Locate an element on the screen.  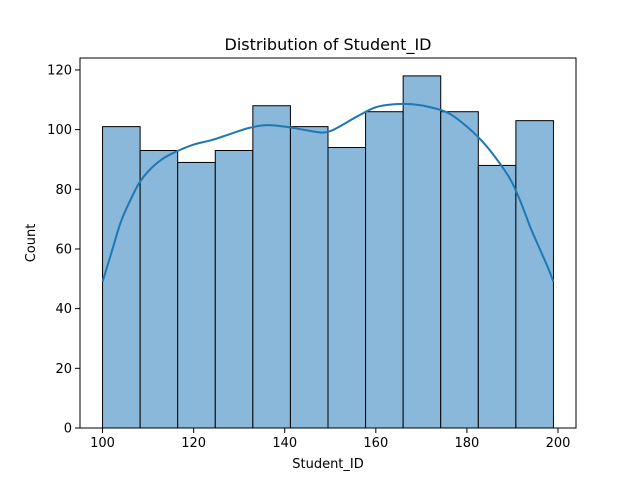
y-tick-label: 40 is located at coordinates (63, 309).